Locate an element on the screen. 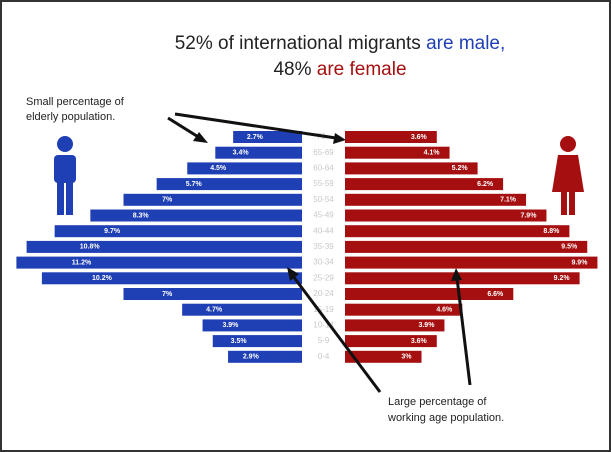 The image size is (611, 452). value-label: 4.7% is located at coordinates (214, 310).